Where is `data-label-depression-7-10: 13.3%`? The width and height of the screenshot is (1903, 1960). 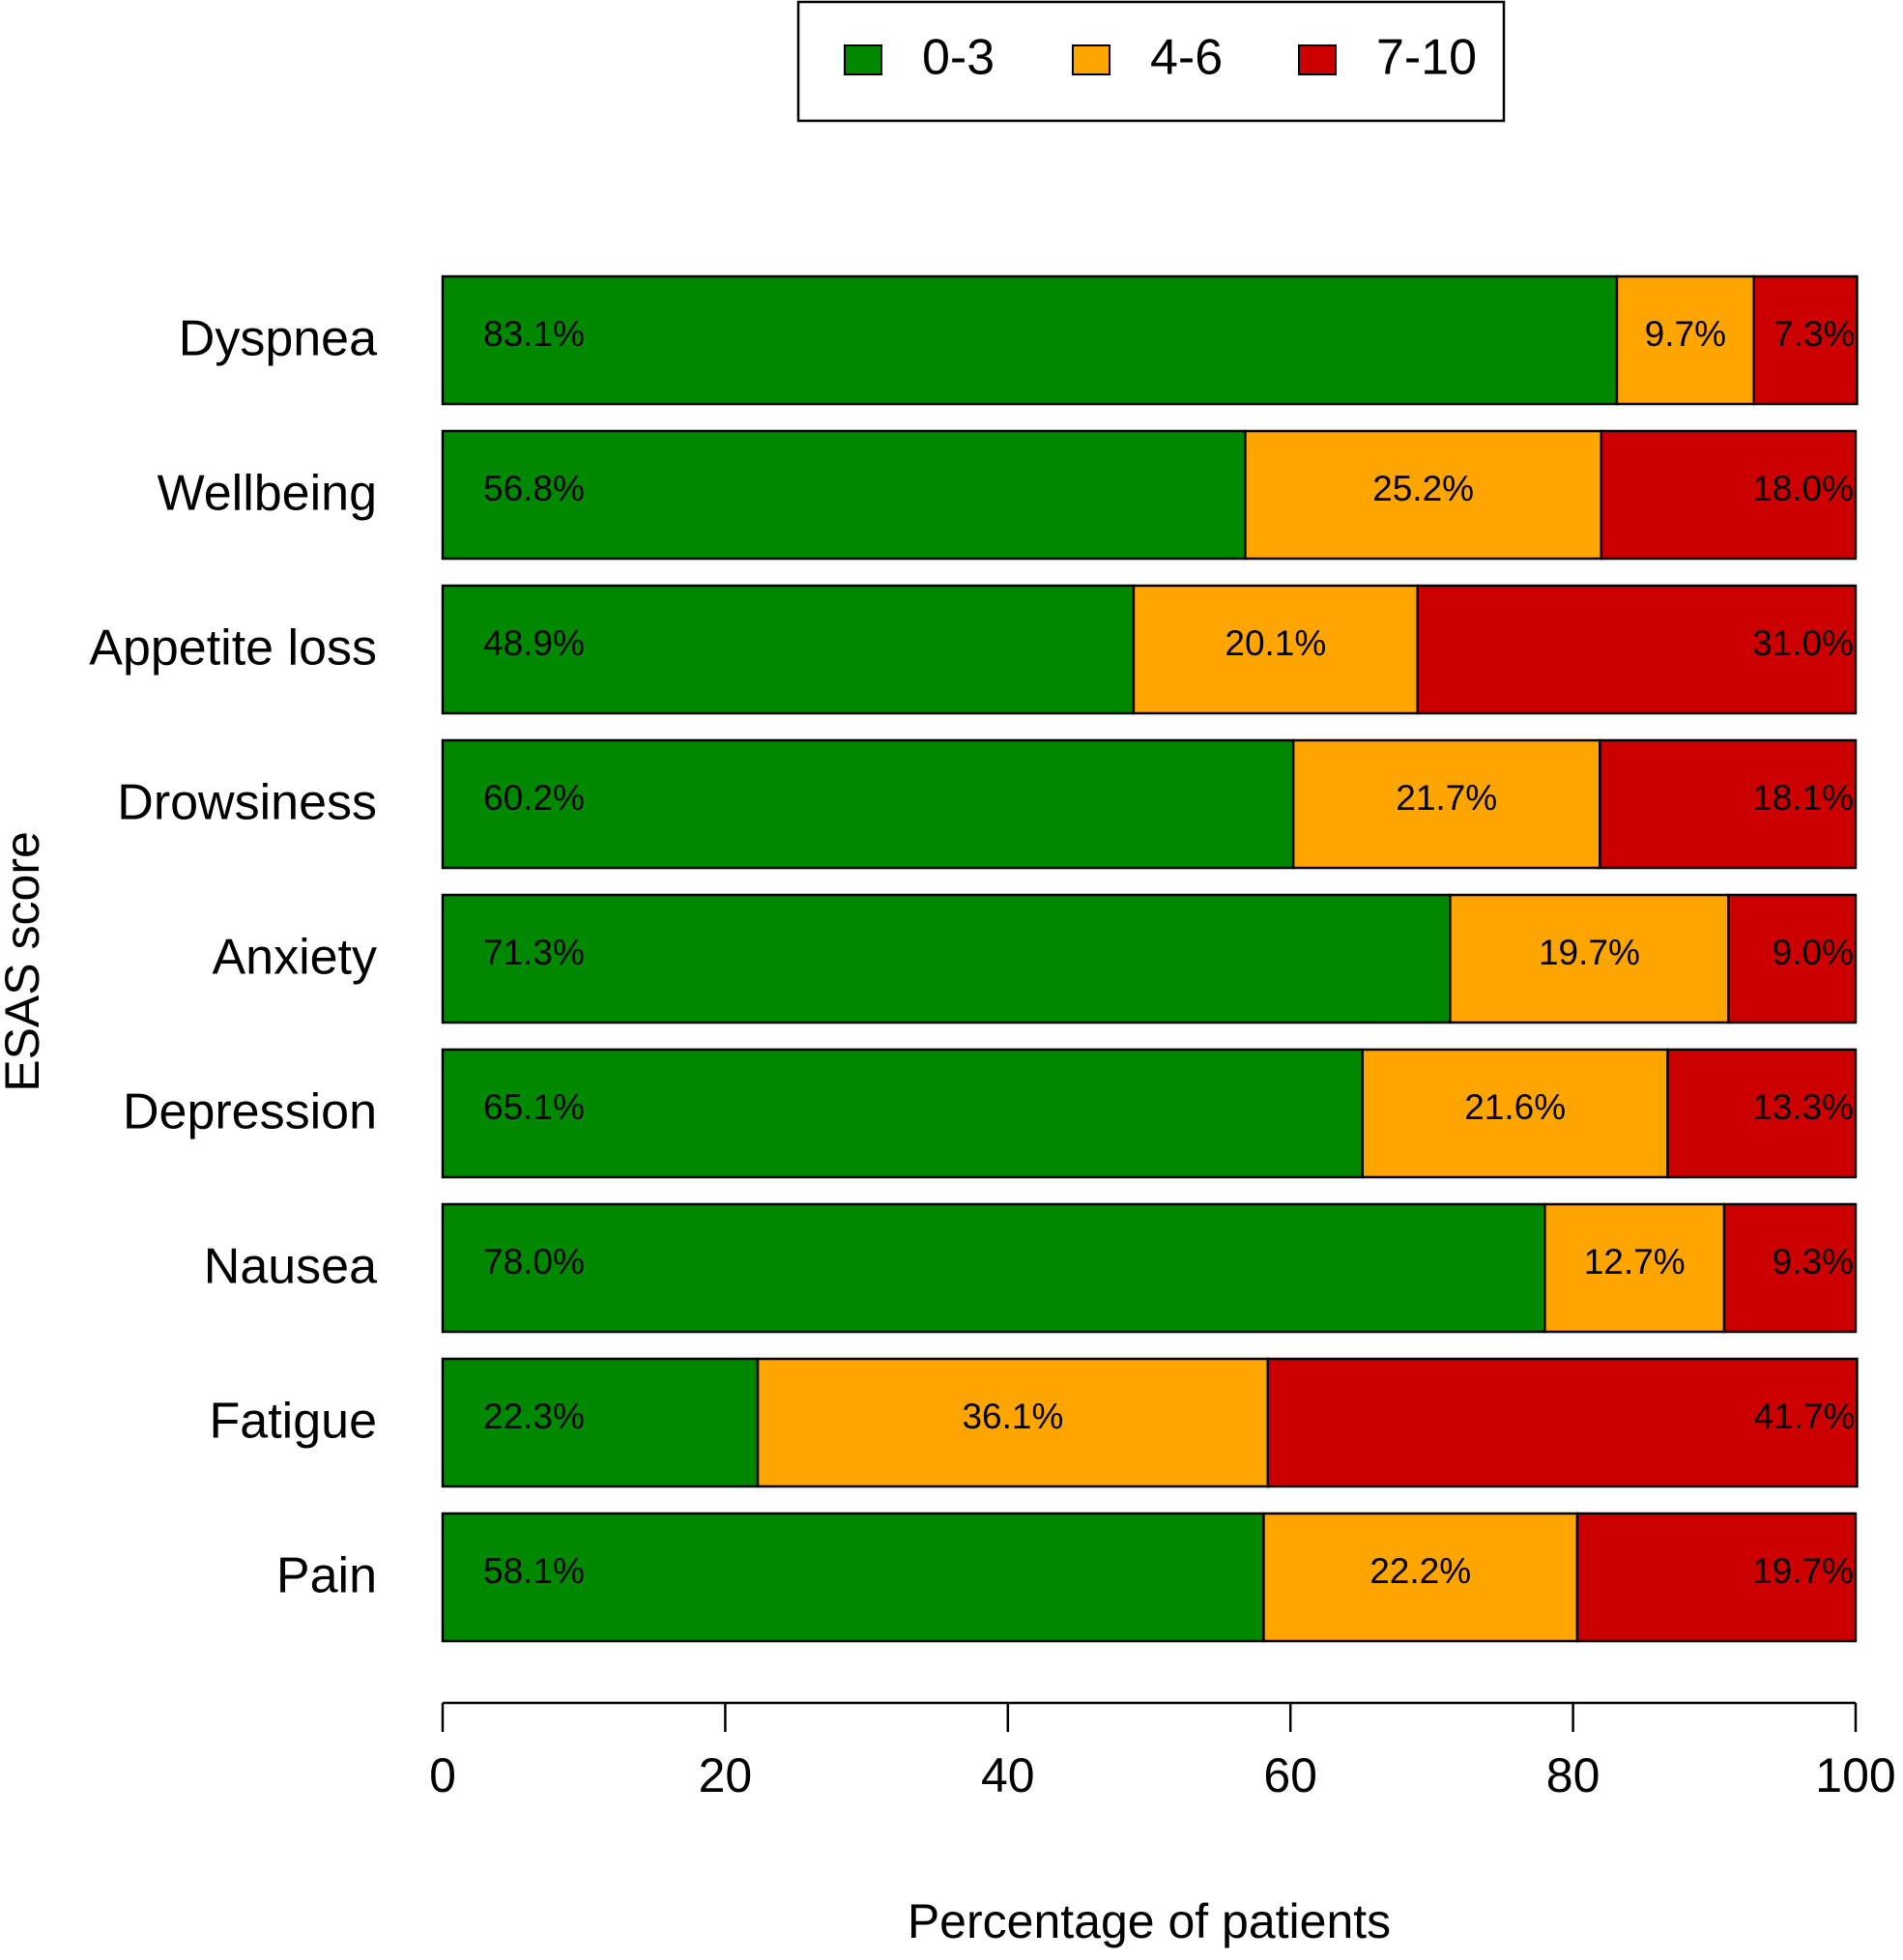
data-label-depression-7-10: 13.3% is located at coordinates (1803, 1107).